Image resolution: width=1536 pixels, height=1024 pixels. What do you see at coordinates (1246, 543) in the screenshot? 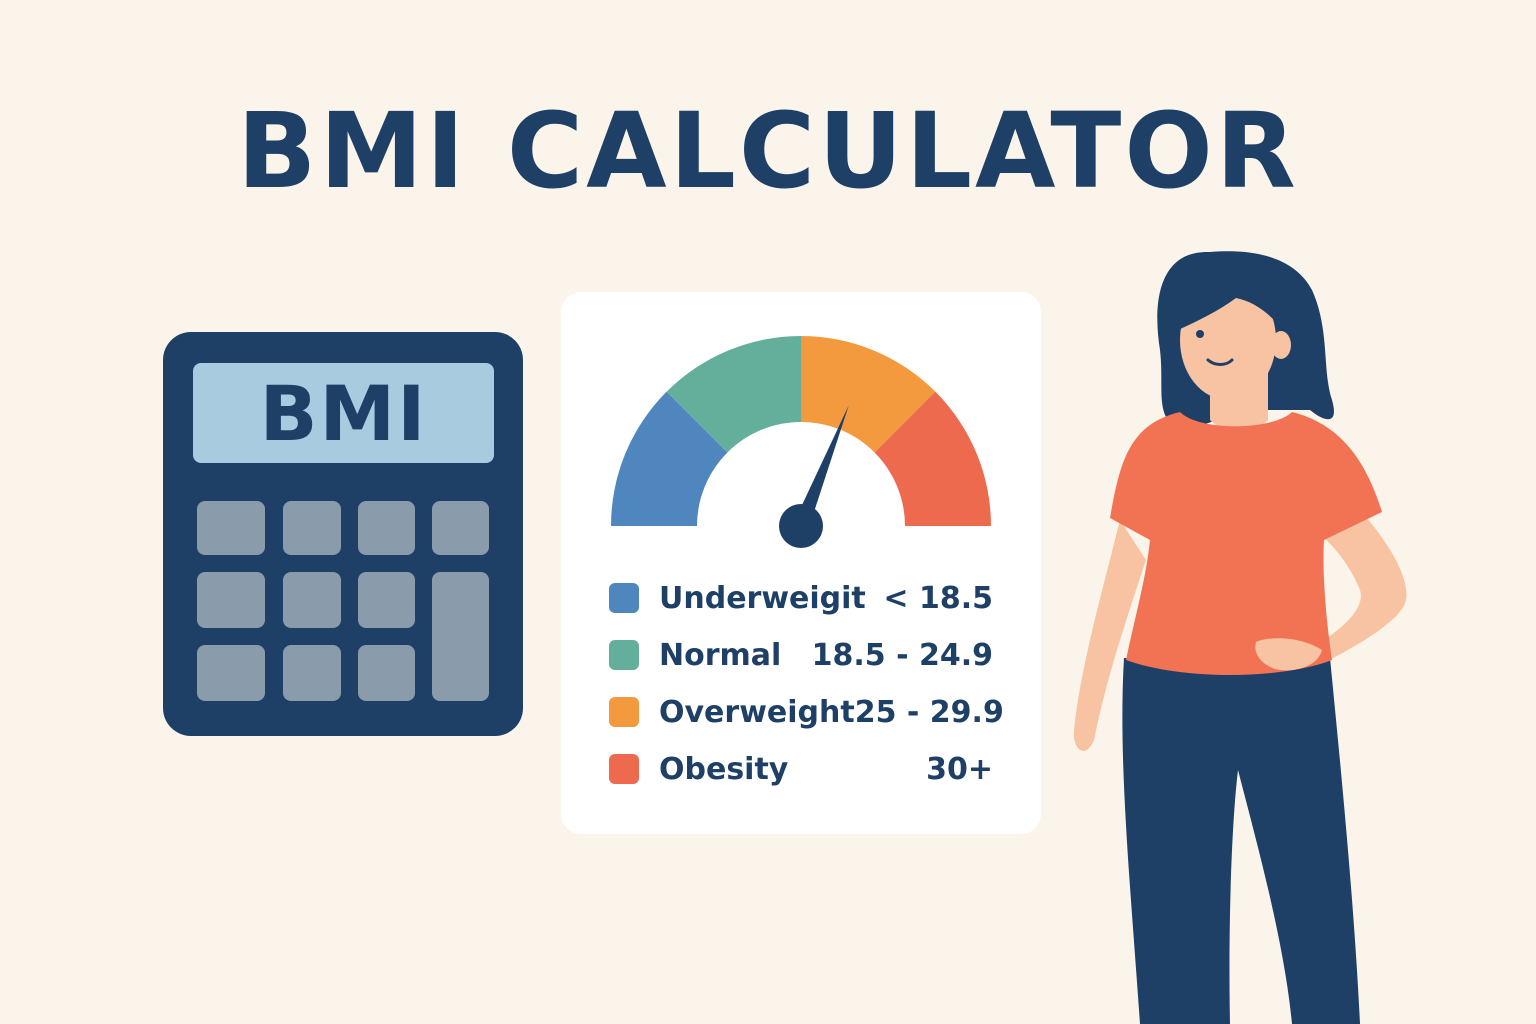
I see `shirt` at bounding box center [1246, 543].